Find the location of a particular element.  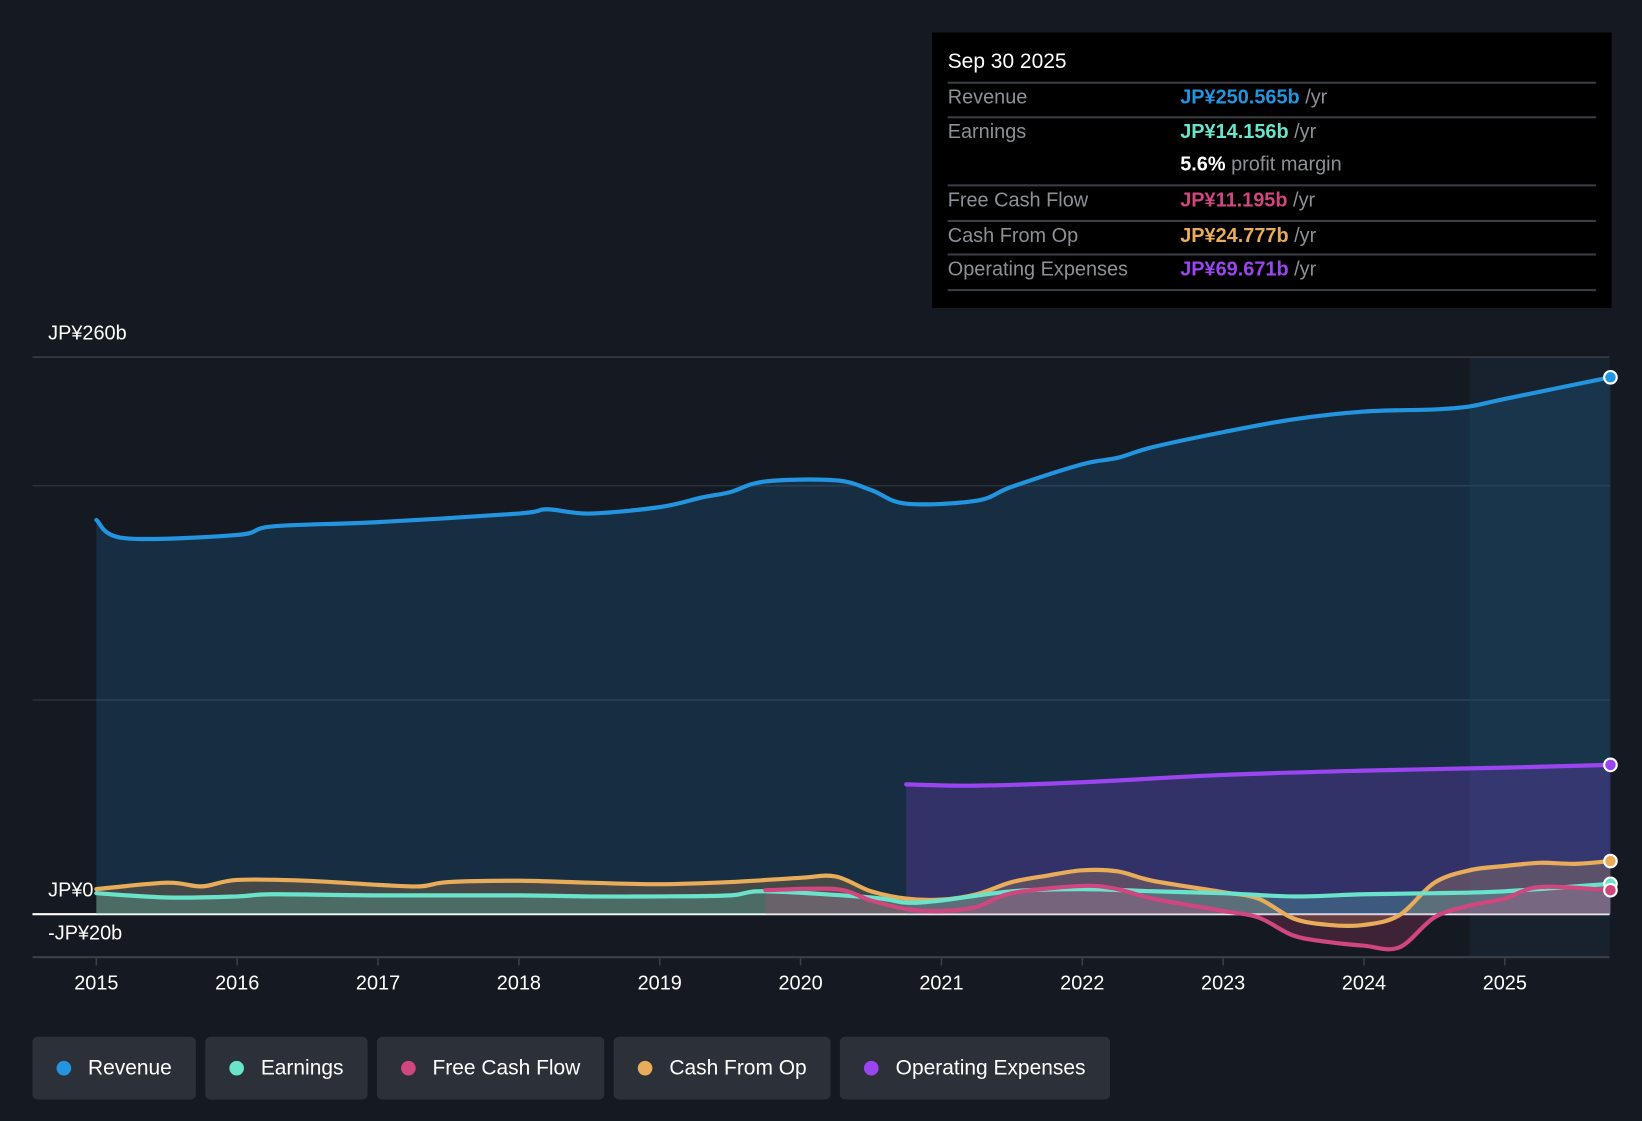

revenue-end-marker is located at coordinates (1610, 377).